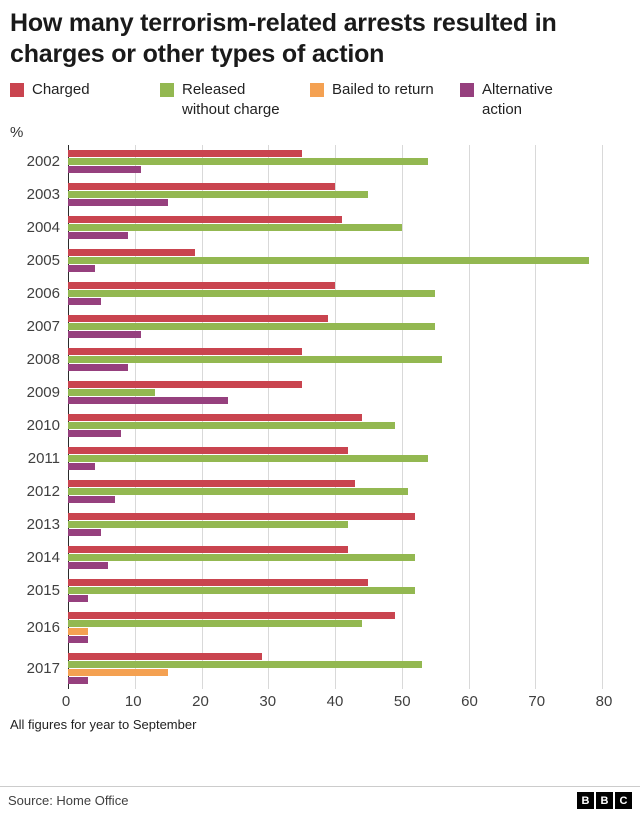 The height and width of the screenshot is (814, 640). Describe the element at coordinates (306, 627) in the screenshot. I see `chart-row: 2016` at that location.